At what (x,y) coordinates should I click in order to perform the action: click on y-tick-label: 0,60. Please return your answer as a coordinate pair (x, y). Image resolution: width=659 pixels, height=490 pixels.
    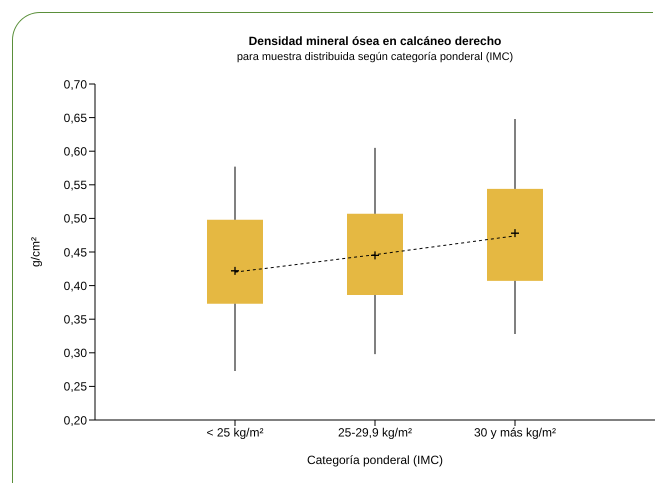
    Looking at the image, I should click on (76, 151).